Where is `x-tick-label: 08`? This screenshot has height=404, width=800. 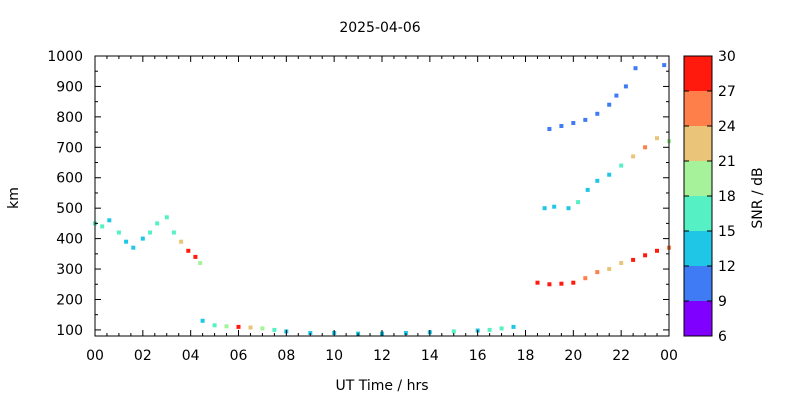 x-tick-label: 08 is located at coordinates (286, 356).